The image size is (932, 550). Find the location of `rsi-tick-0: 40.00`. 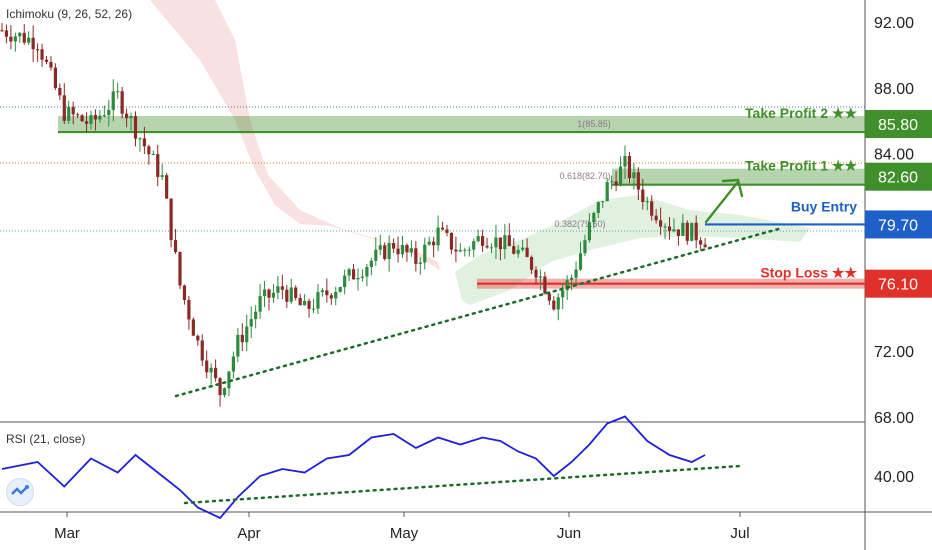

rsi-tick-0: 40.00 is located at coordinates (894, 477).